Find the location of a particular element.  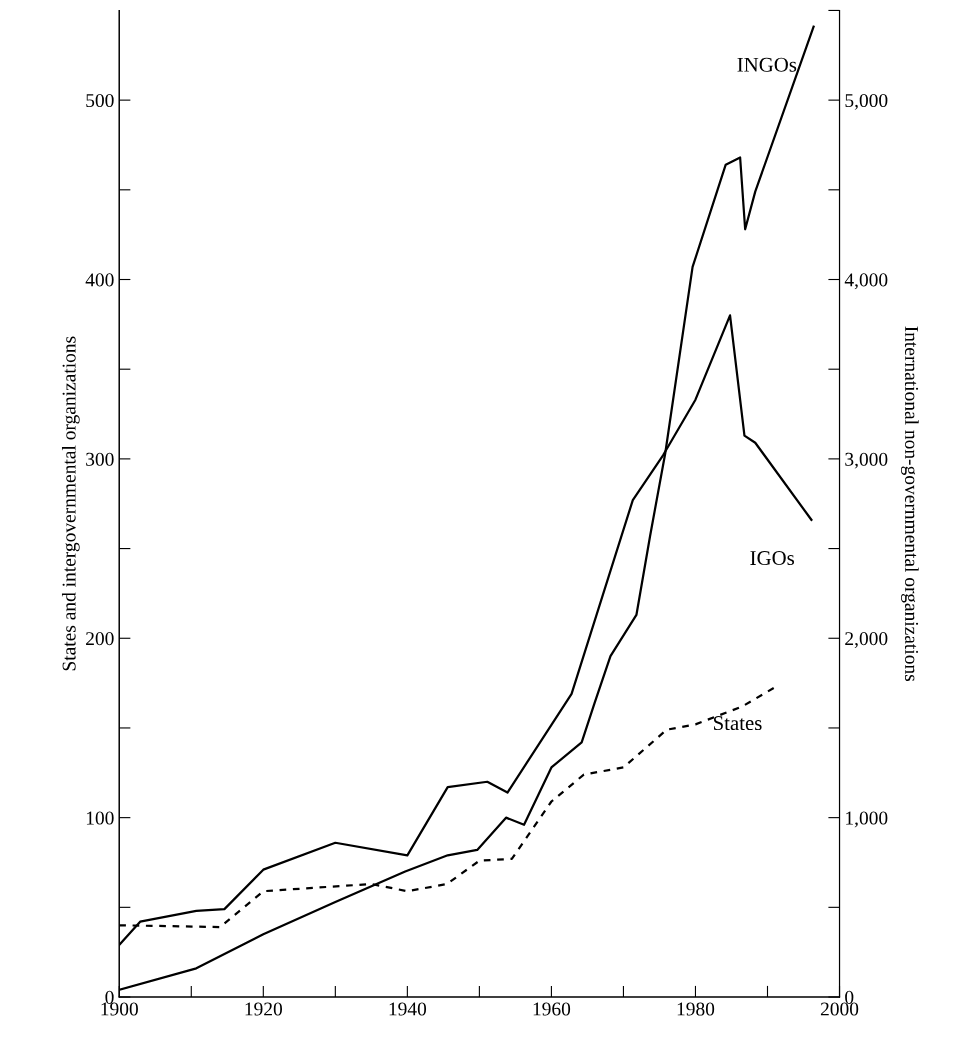

x-tick-label: 1900 is located at coordinates (119, 1009).